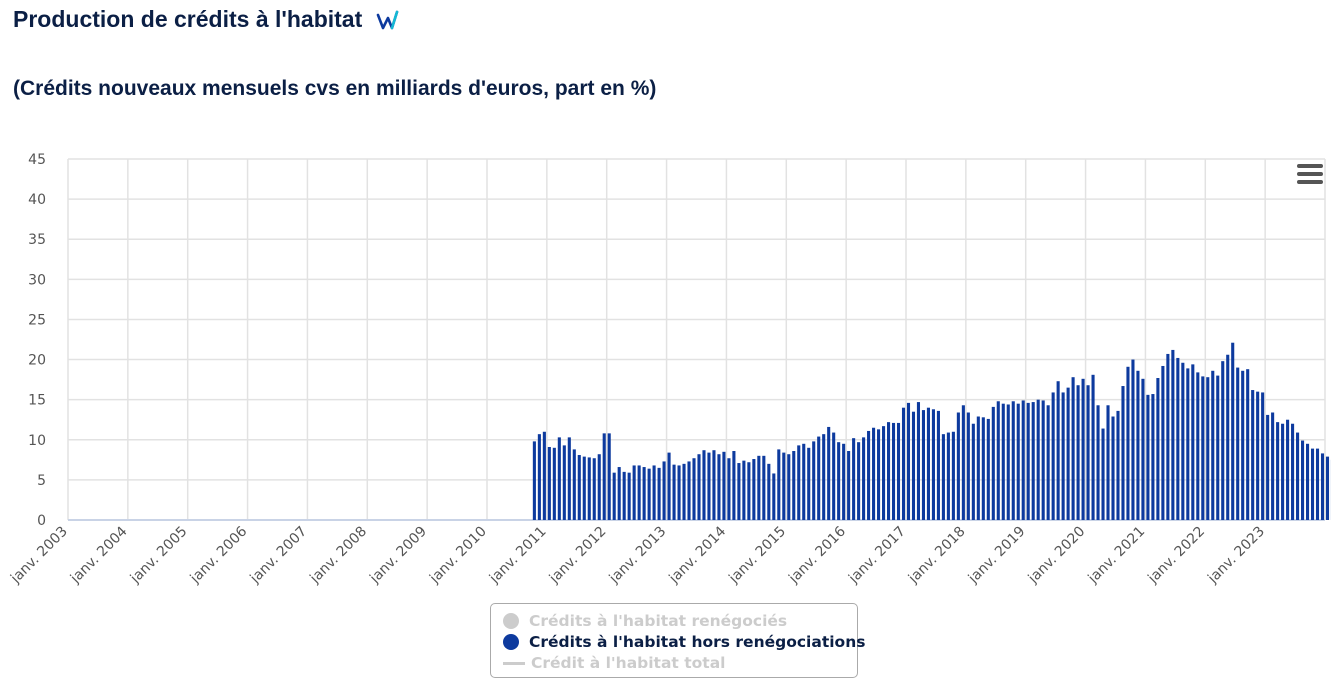 This screenshot has width=1331, height=684. What do you see at coordinates (1310, 175) in the screenshot?
I see `chart-menu-button` at bounding box center [1310, 175].